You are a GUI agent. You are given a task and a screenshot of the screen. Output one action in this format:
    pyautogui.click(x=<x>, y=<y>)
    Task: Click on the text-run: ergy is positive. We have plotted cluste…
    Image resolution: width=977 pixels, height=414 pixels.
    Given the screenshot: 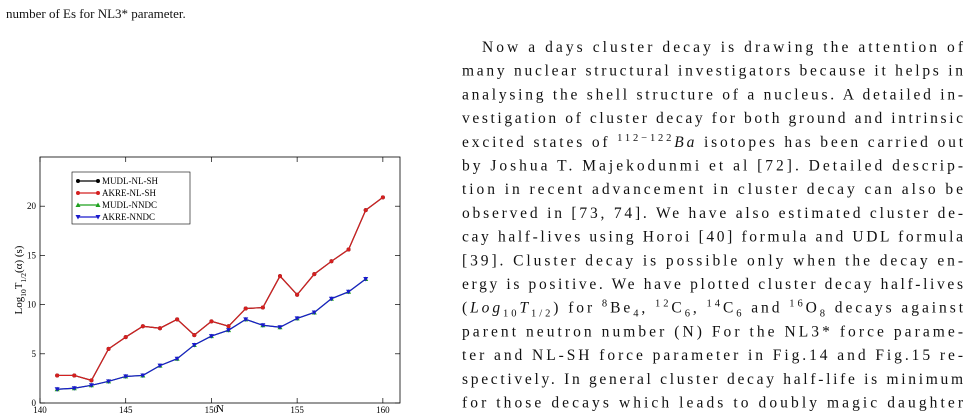 What is the action you would take?
    pyautogui.click(x=712, y=284)
    